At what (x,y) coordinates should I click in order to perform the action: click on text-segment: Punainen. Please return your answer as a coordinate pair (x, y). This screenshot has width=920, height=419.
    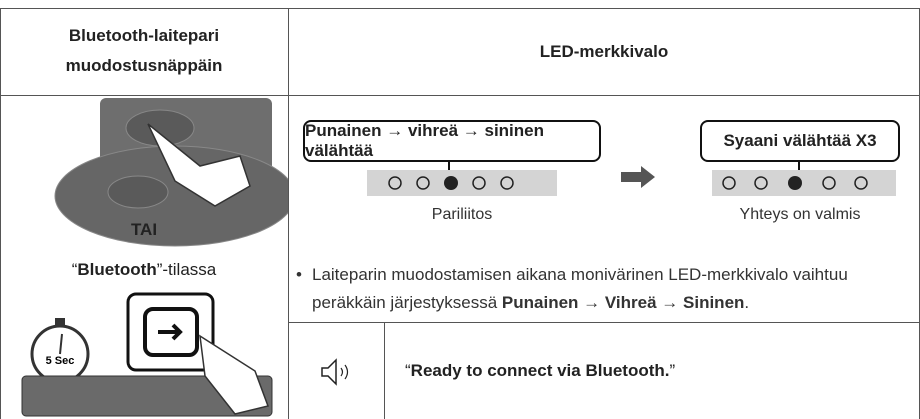
    Looking at the image, I should click on (540, 302).